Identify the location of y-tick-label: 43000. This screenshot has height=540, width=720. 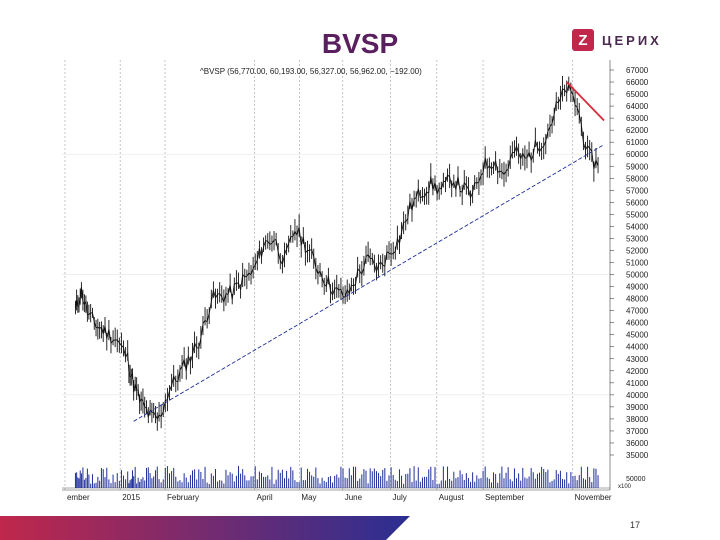
(637, 359).